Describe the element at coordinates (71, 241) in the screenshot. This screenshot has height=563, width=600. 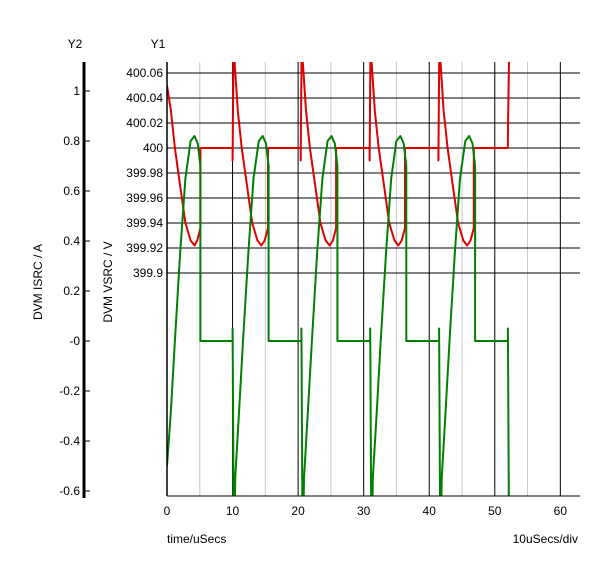
I see `y2-tick-label: 0.4` at that location.